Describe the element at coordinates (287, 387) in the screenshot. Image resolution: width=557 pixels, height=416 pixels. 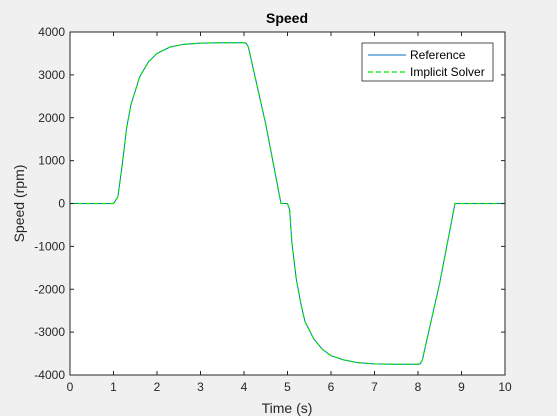
I see `x-tick-label: 5` at that location.